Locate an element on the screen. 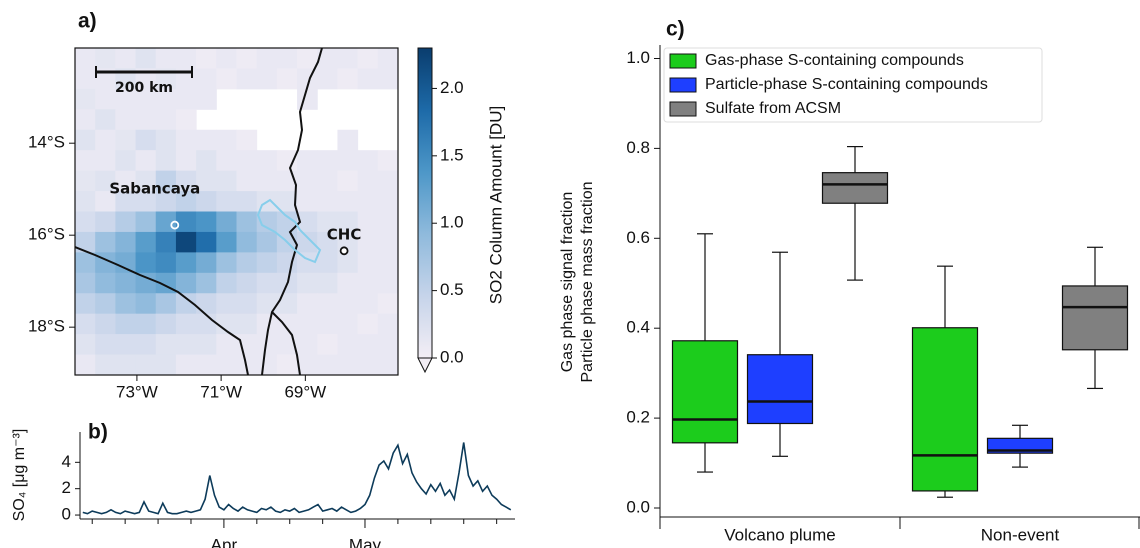  x-tick-label: Apr is located at coordinates (224, 541).